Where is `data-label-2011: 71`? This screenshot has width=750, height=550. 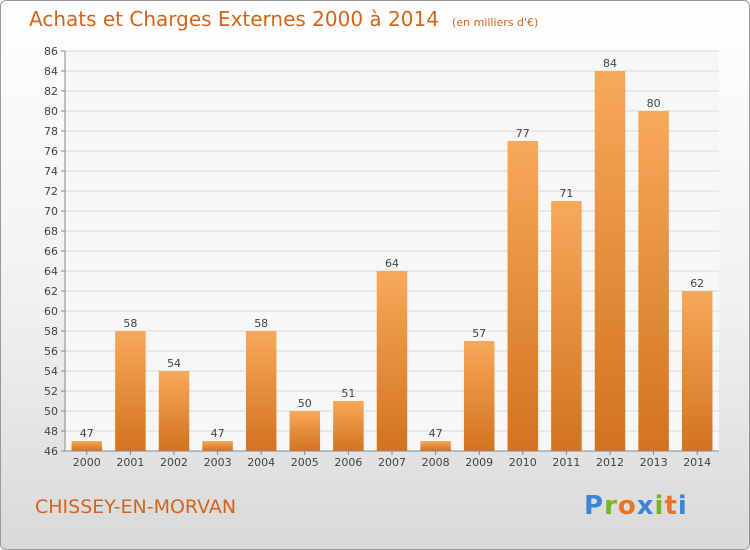 data-label-2011: 71 is located at coordinates (566, 193).